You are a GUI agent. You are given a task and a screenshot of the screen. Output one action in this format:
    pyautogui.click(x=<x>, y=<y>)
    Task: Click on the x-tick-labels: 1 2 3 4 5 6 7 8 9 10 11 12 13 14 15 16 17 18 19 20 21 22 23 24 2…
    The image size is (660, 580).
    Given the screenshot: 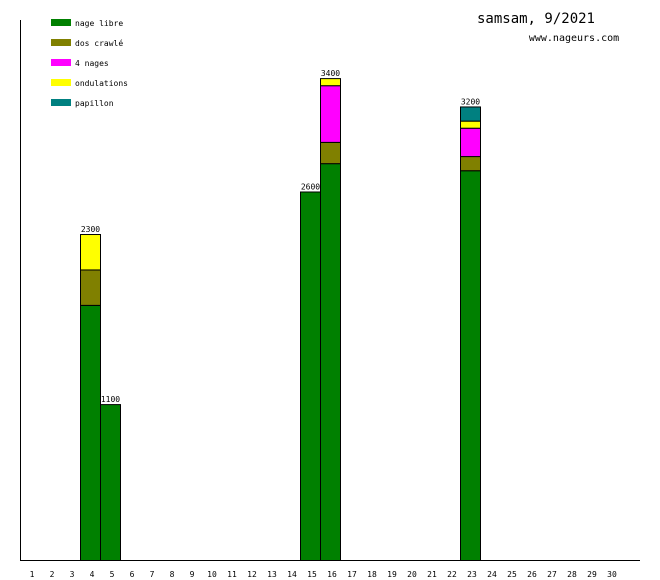 What is the action you would take?
    pyautogui.click(x=323, y=574)
    